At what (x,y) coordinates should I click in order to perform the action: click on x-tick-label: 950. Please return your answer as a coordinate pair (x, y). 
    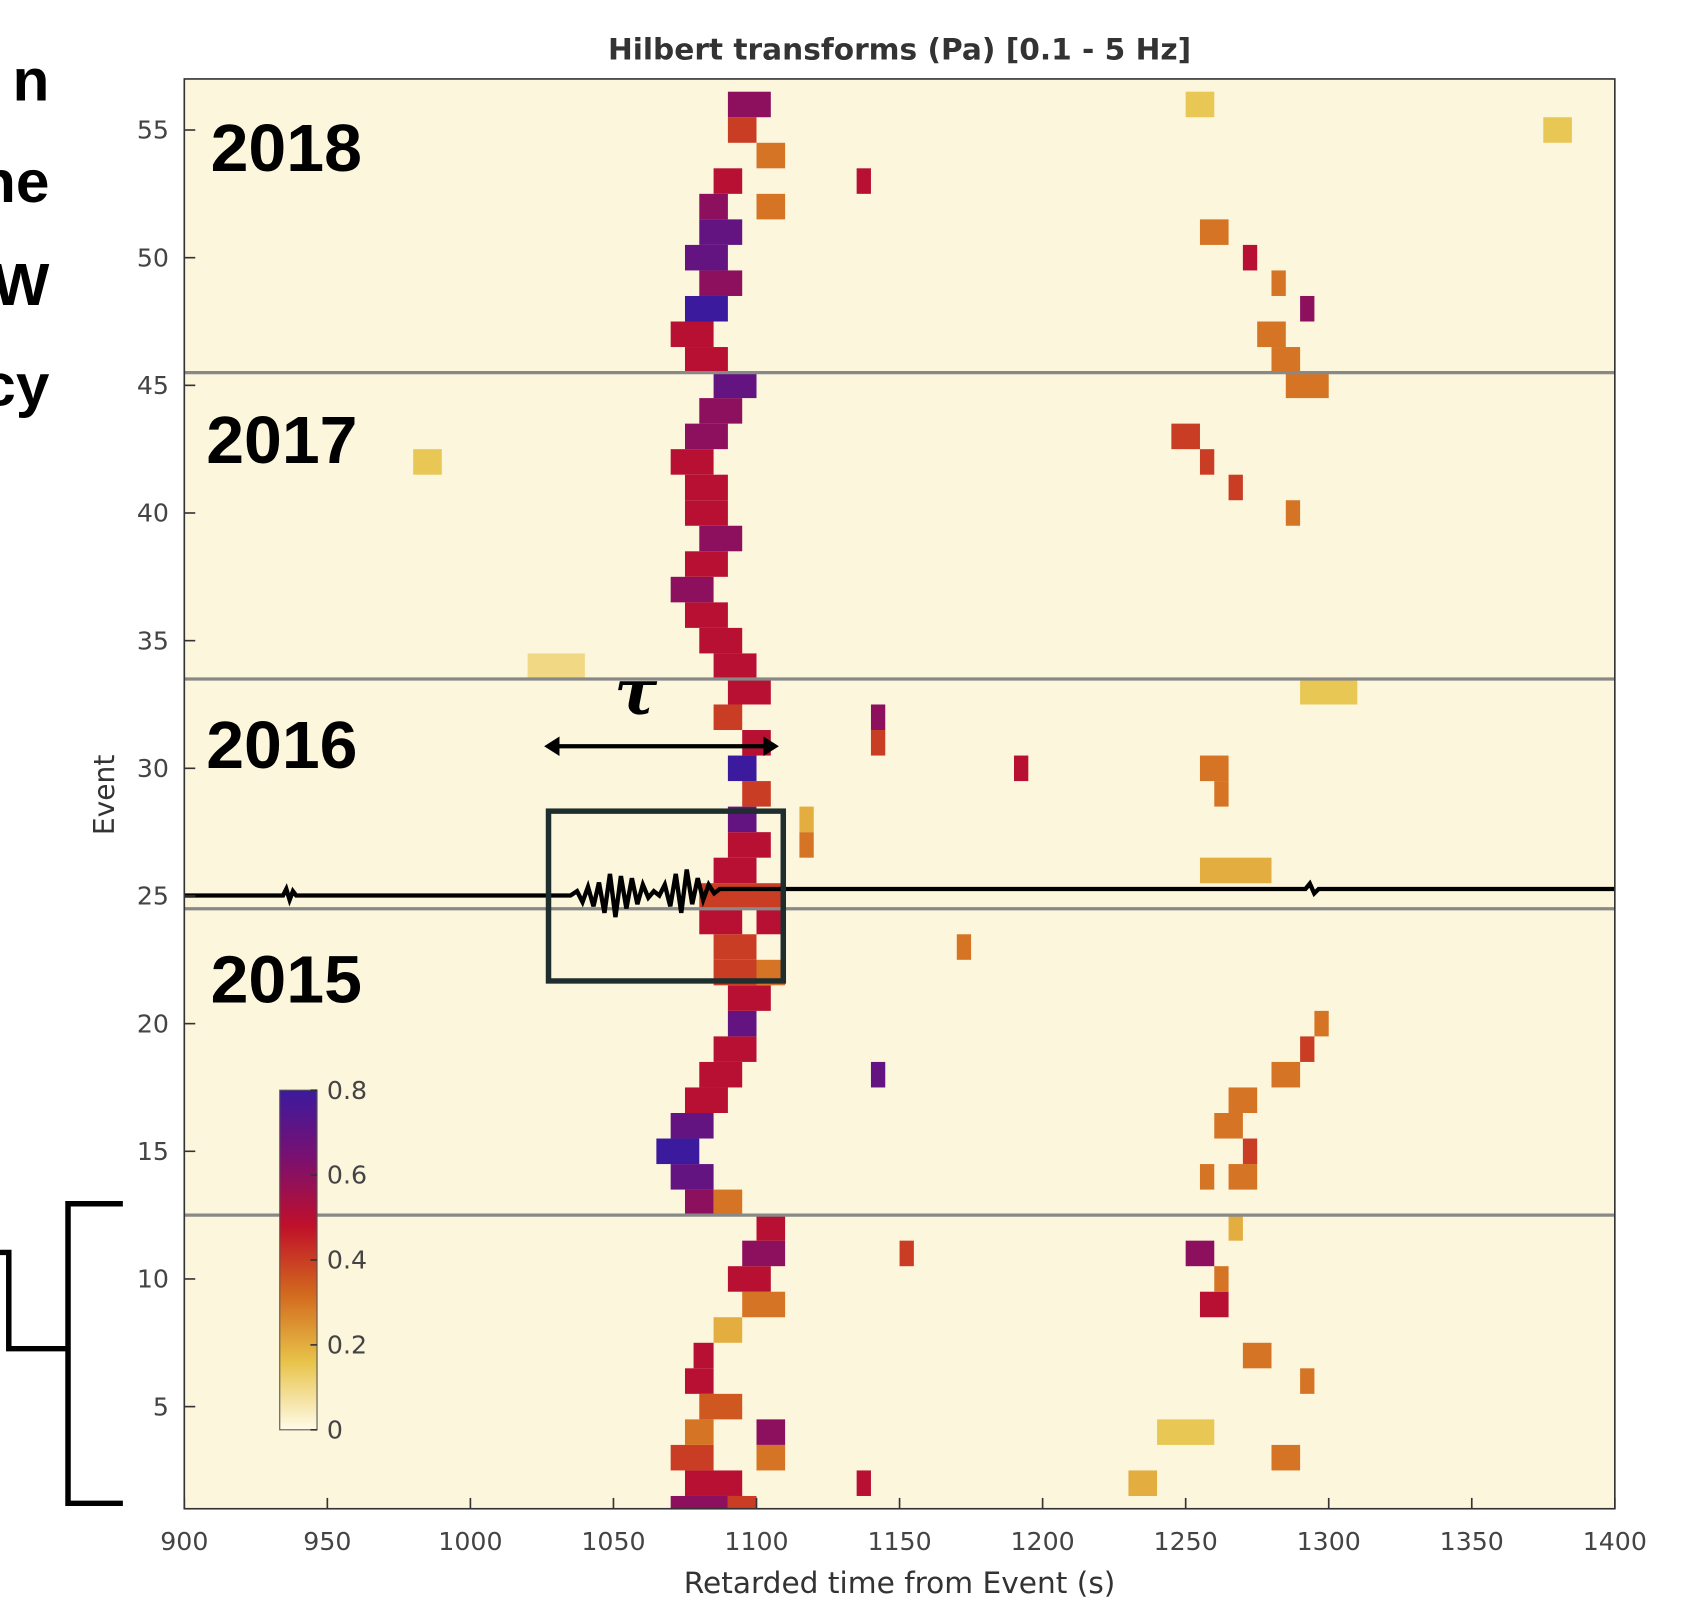
    Looking at the image, I should click on (327, 1541).